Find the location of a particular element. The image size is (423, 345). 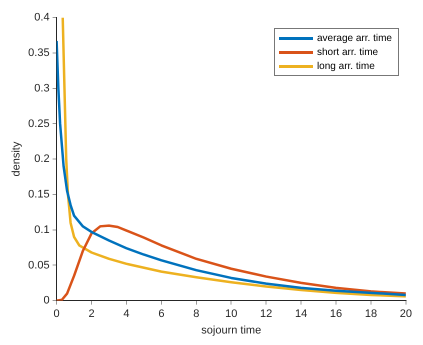

y-tick-label: 0.05 is located at coordinates (39, 265).